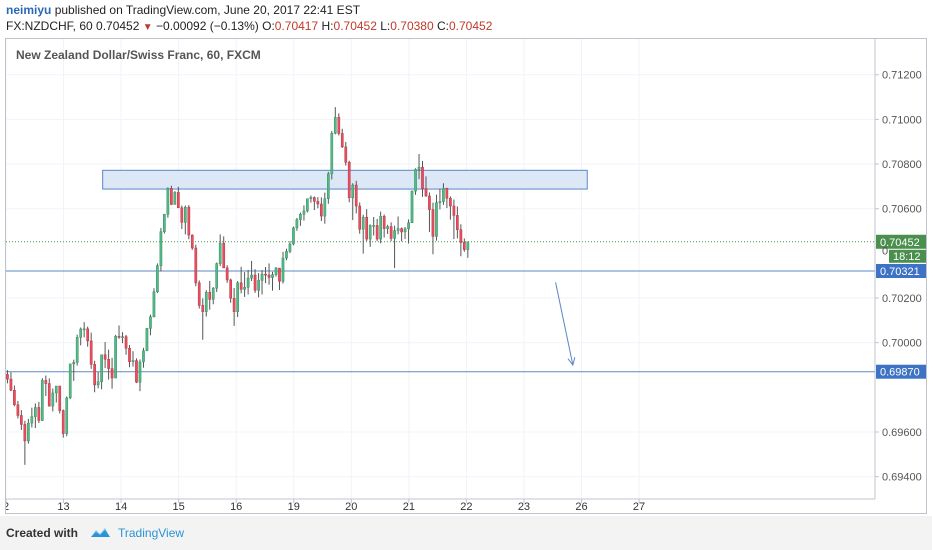  Describe the element at coordinates (296, 26) in the screenshot. I see `open-value: 0.70417` at that location.